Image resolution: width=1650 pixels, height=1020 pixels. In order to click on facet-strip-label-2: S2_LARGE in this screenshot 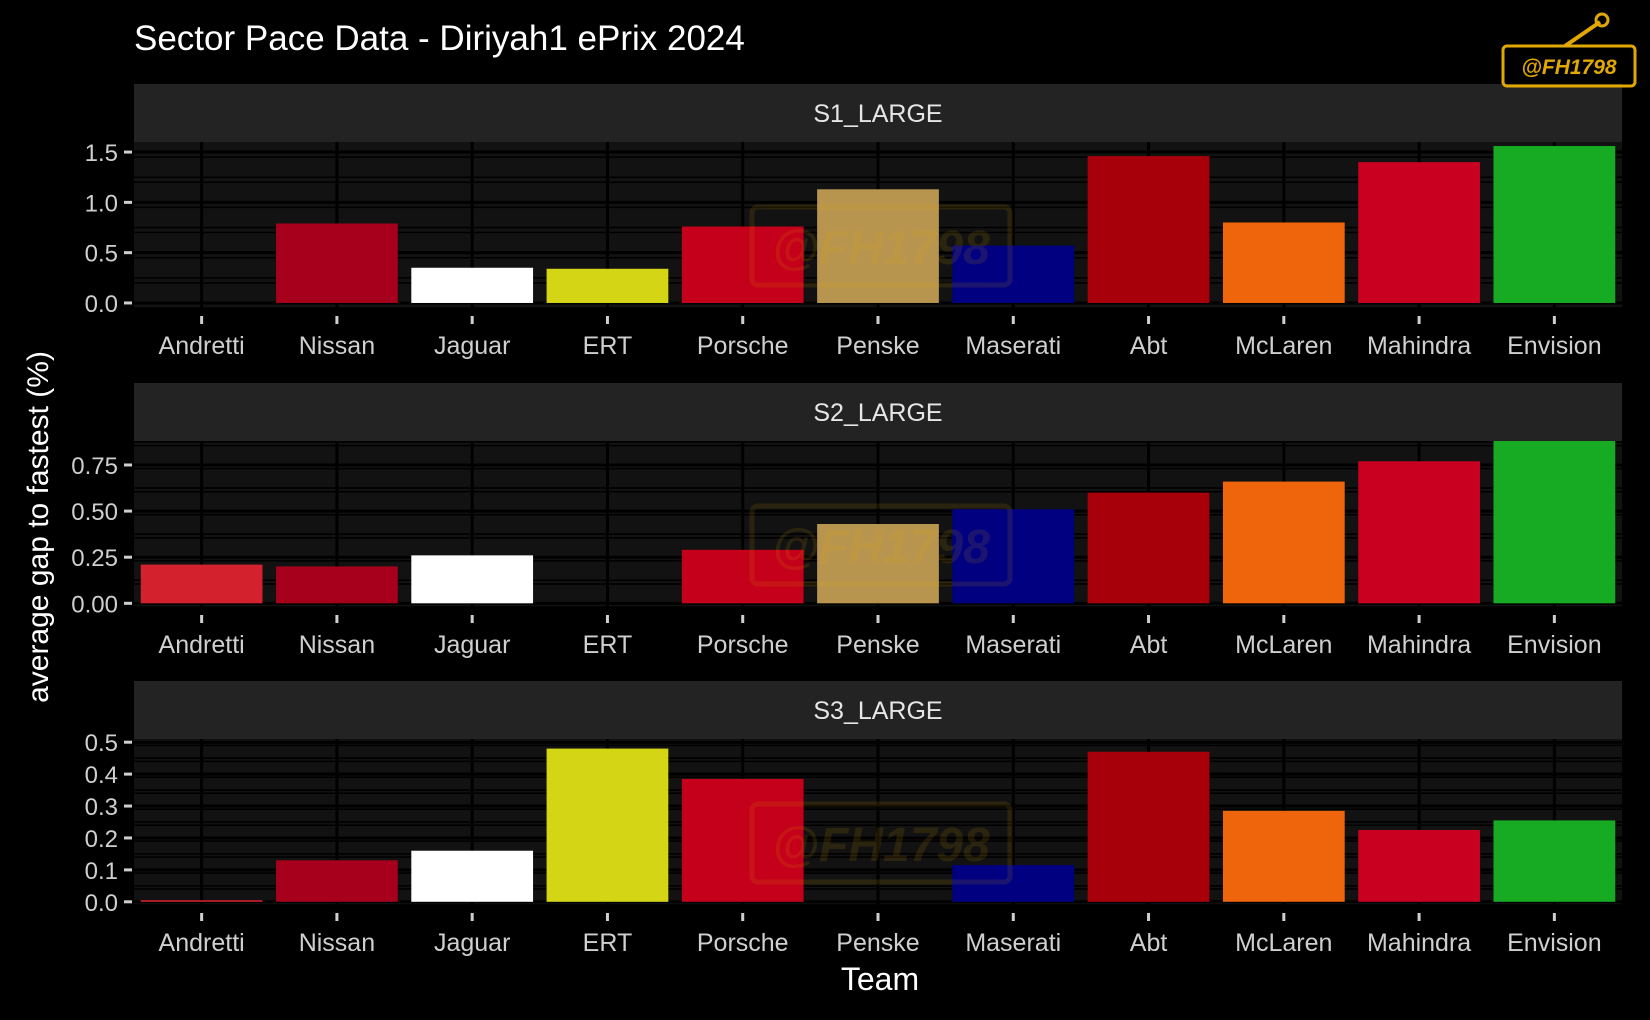, I will do `click(877, 413)`.